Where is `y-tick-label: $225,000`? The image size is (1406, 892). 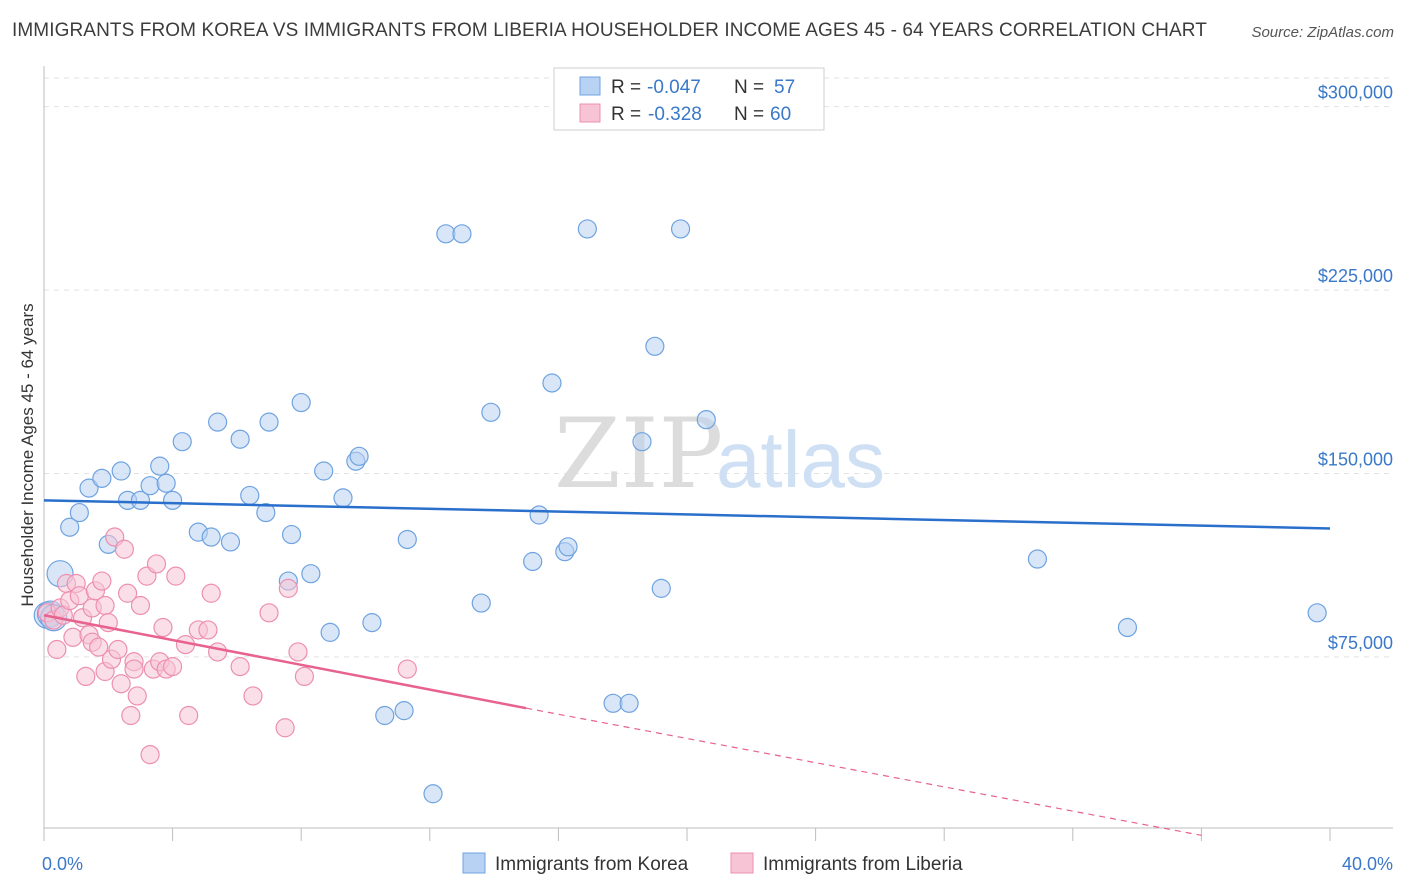 y-tick-label: $225,000 is located at coordinates (1355, 276).